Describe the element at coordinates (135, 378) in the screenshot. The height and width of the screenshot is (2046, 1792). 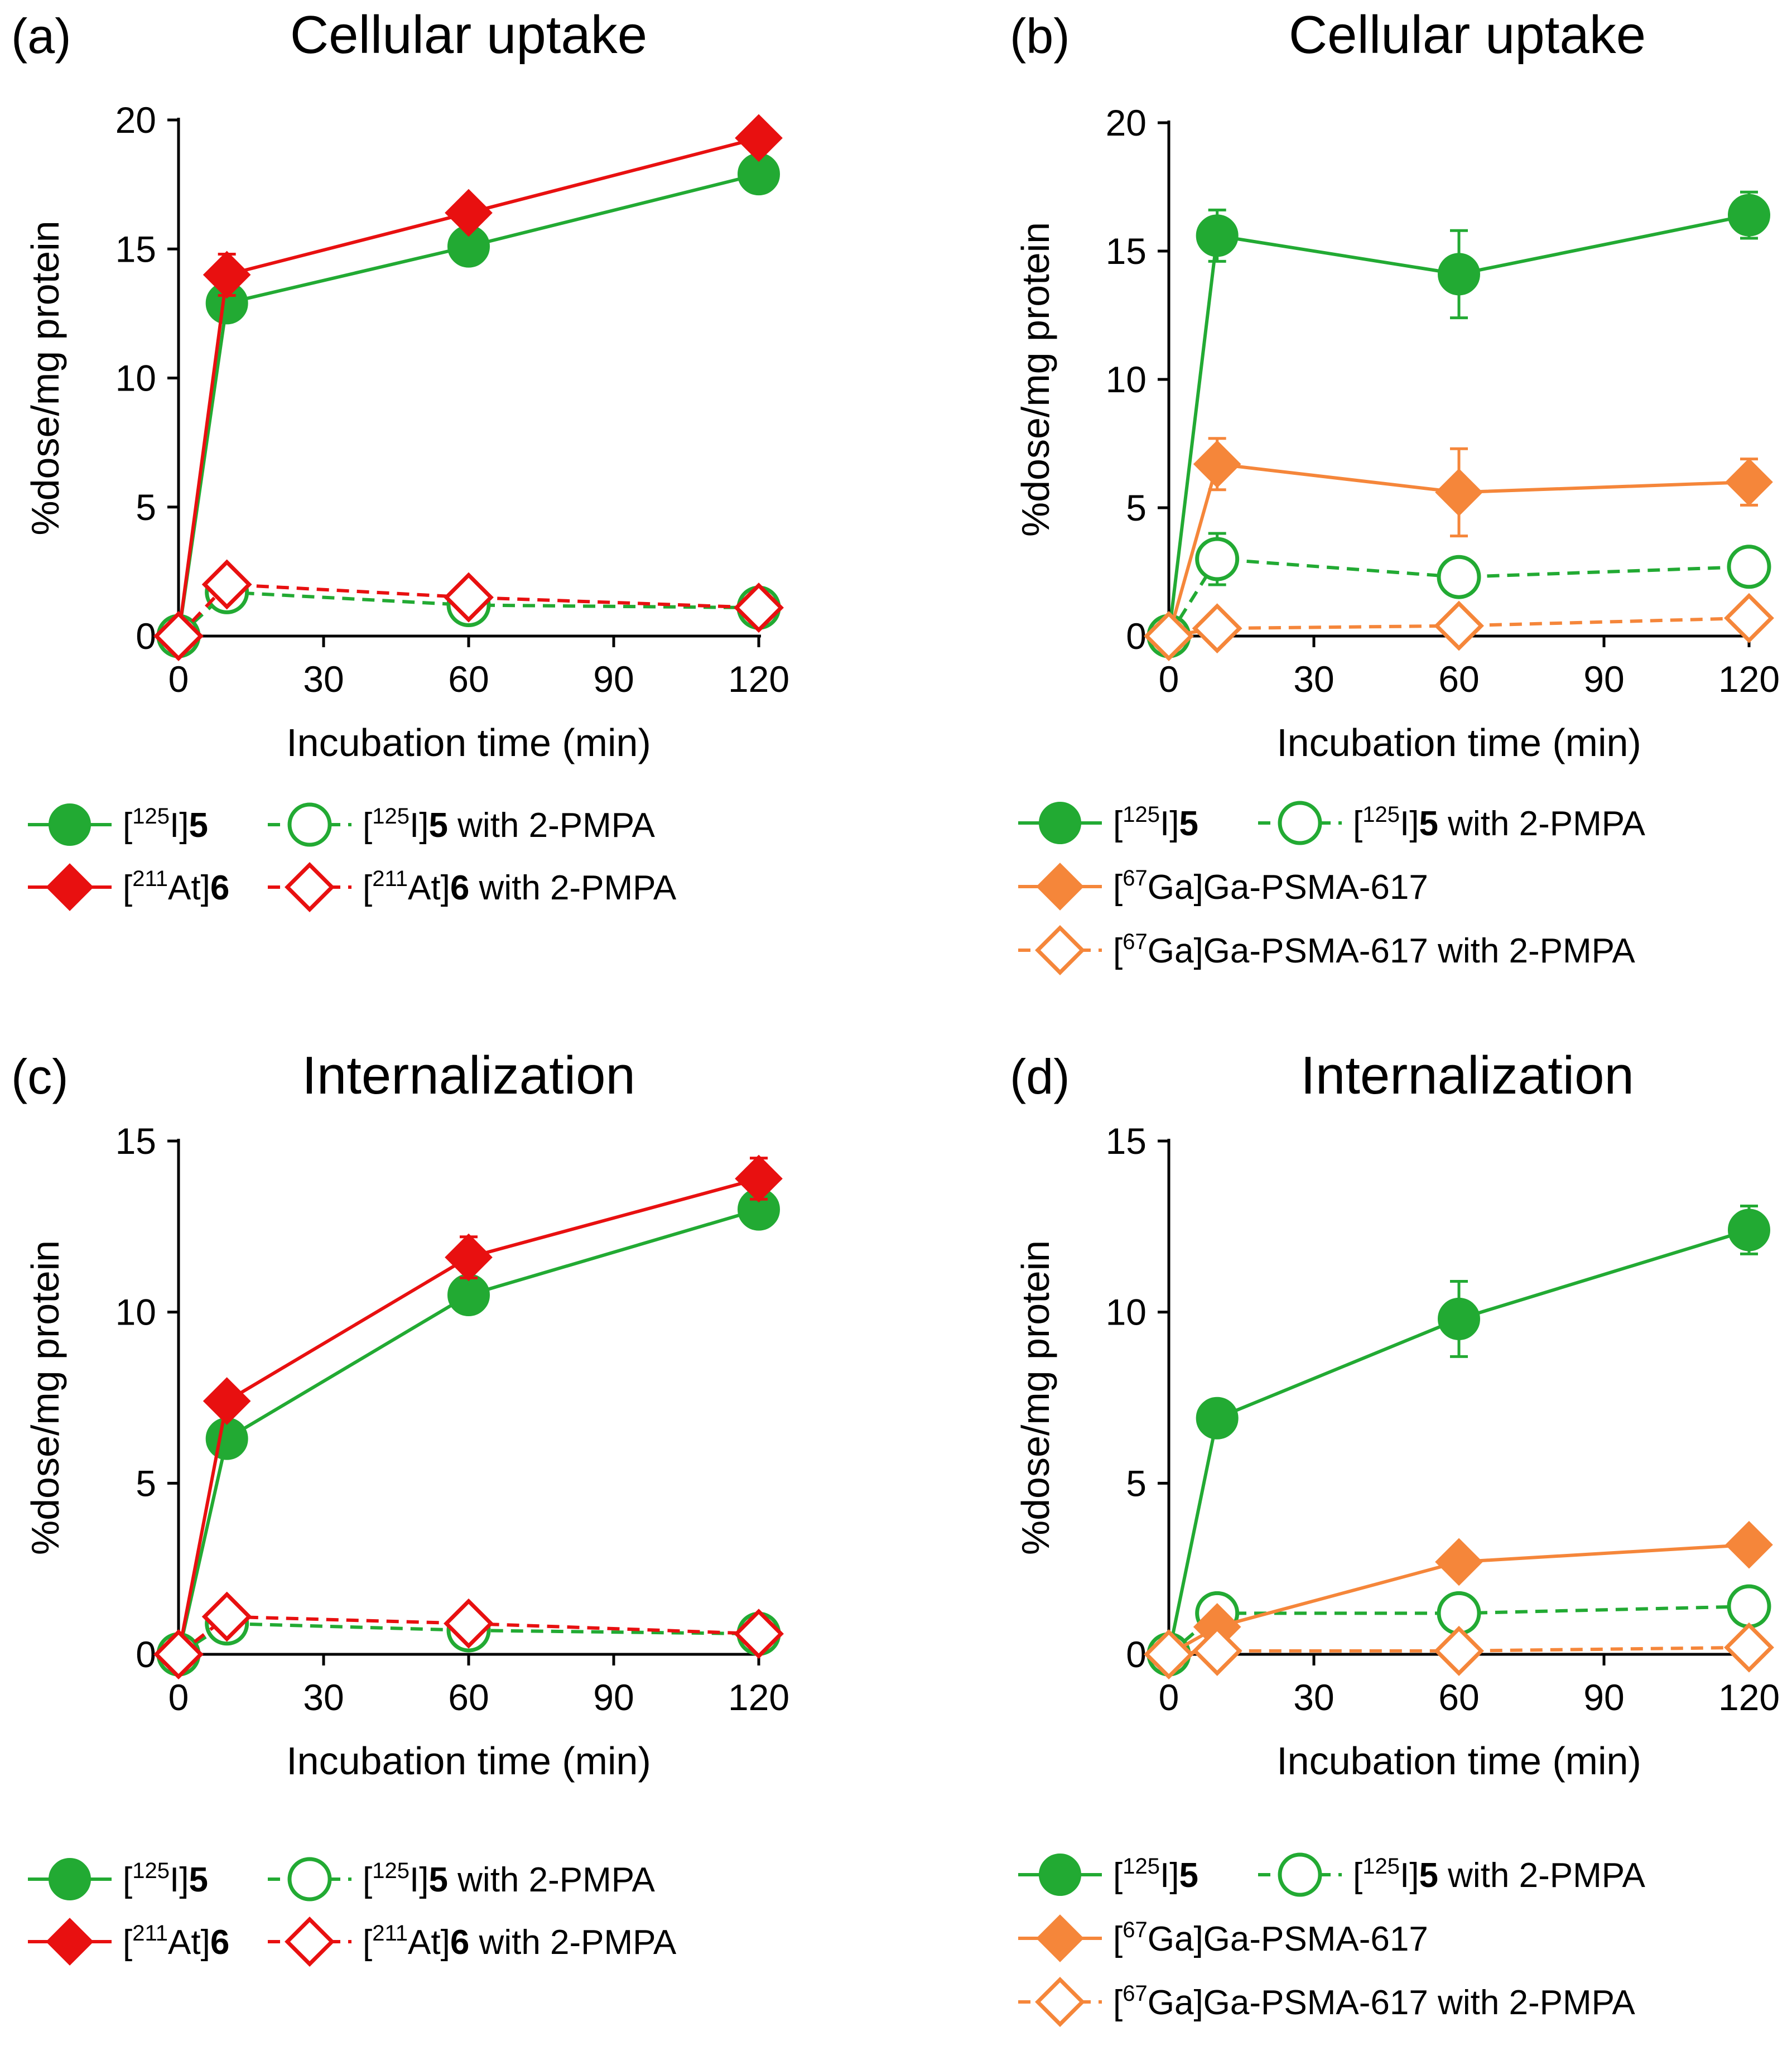
I see `y-tick-label: 10` at that location.